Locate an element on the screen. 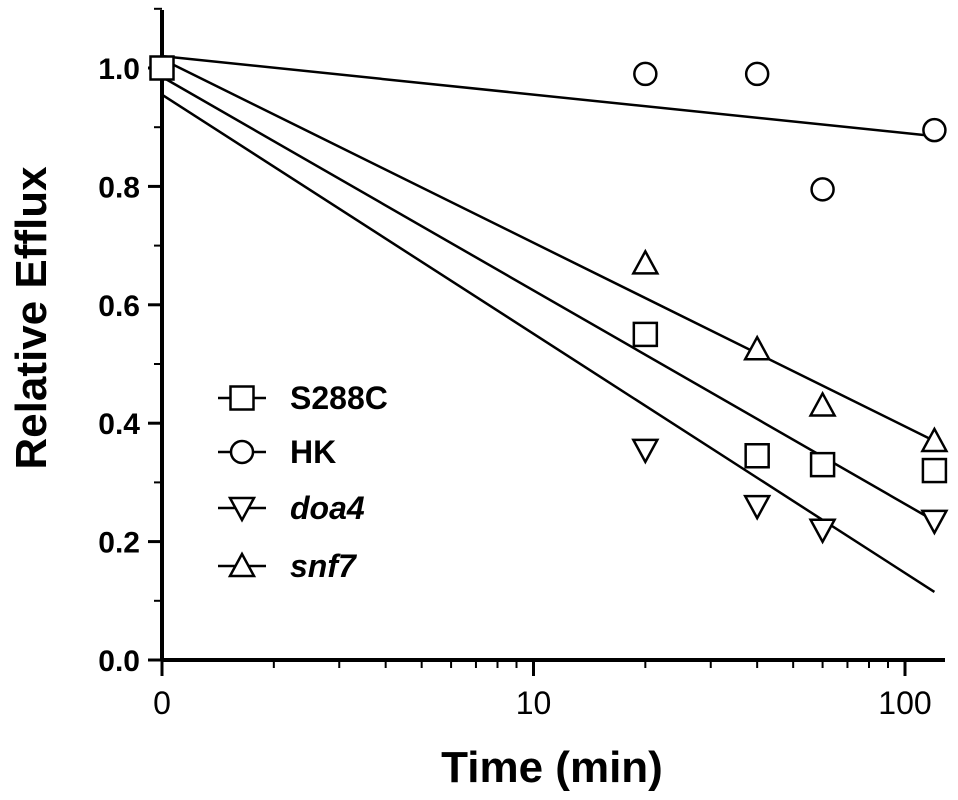 The height and width of the screenshot is (800, 958). y-tick-label: 1.0 is located at coordinates (119, 69).